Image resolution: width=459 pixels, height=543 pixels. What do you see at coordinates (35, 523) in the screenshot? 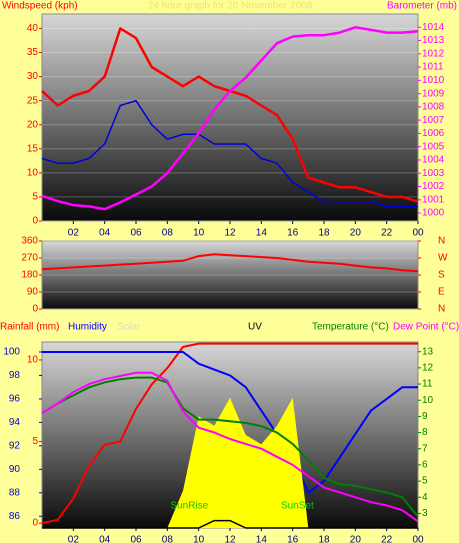
I see `y3-tick-label: 0` at bounding box center [35, 523].